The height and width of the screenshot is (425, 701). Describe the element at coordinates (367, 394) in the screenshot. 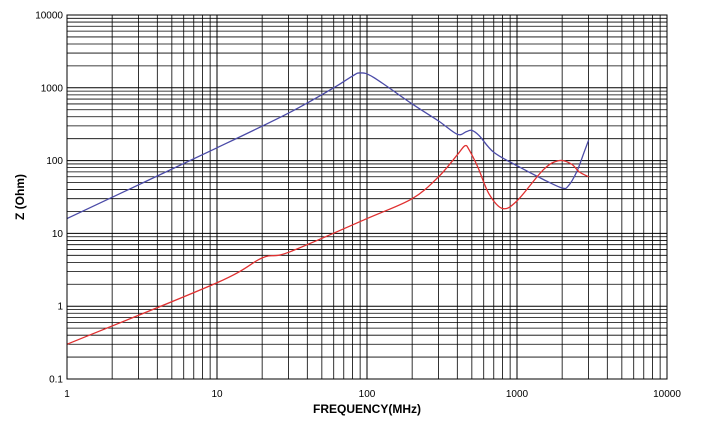

I see `x-tick-label: 100` at that location.